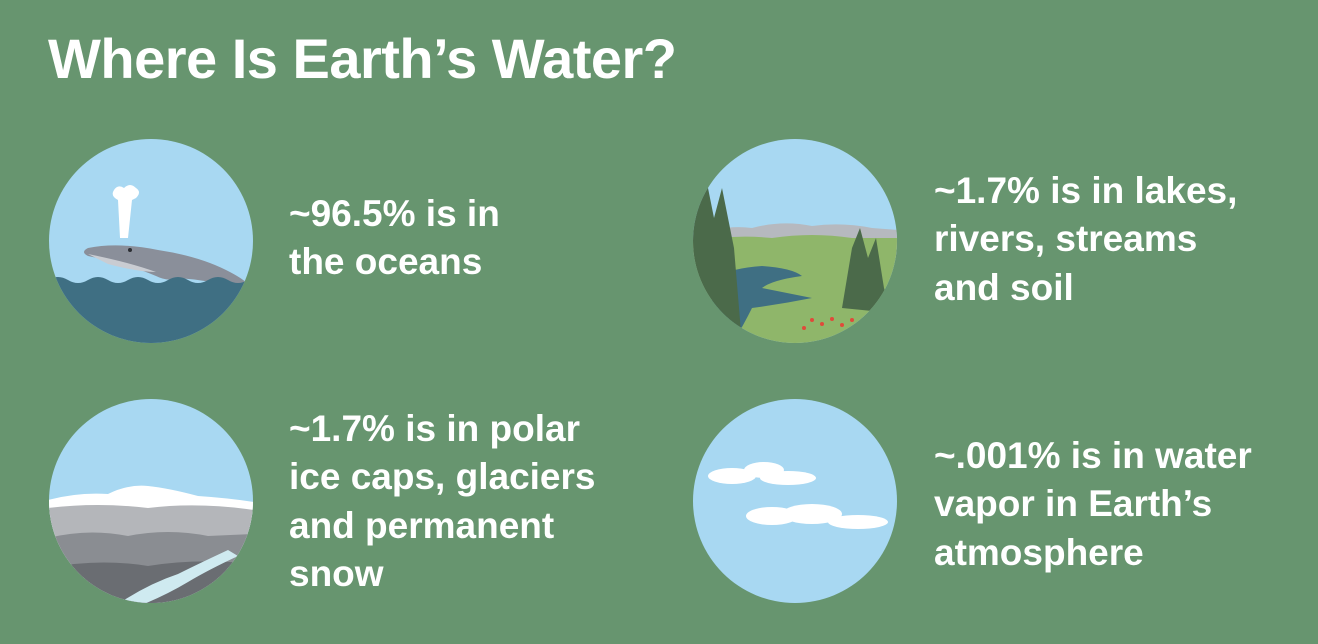  I want to click on lakes-illustration, so click(795, 241).